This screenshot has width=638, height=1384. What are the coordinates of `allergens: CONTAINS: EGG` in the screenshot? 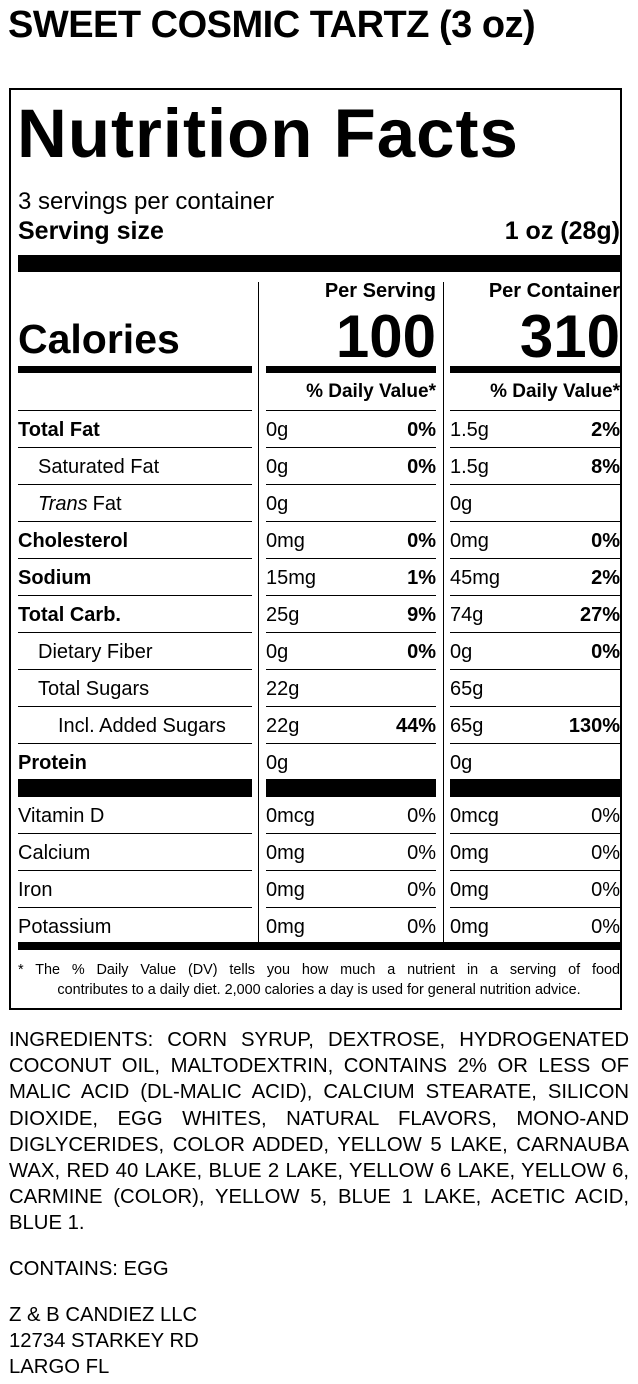 It's located at (89, 1269).